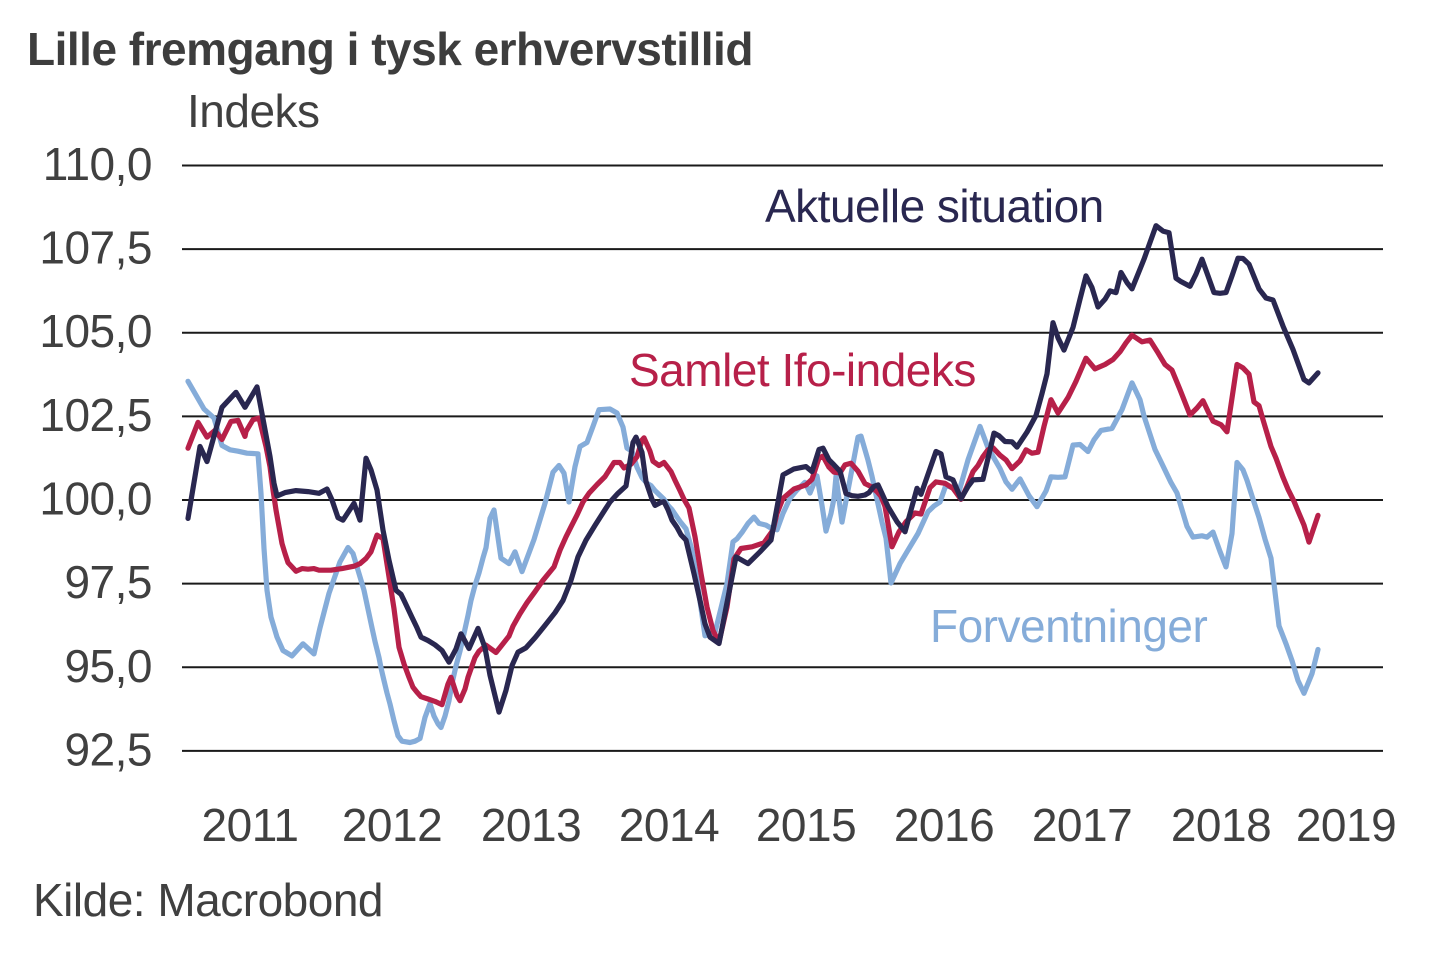 The height and width of the screenshot is (960, 1440). Describe the element at coordinates (95, 248) in the screenshot. I see `svg-text: 107,5` at that location.